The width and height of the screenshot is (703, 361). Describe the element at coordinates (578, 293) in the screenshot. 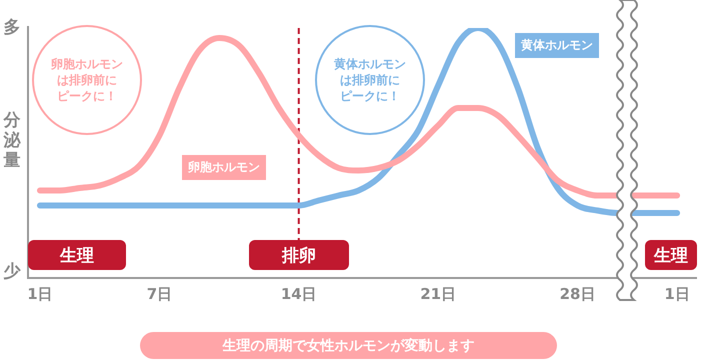

I see `x-tick-label: 28日` at that location.